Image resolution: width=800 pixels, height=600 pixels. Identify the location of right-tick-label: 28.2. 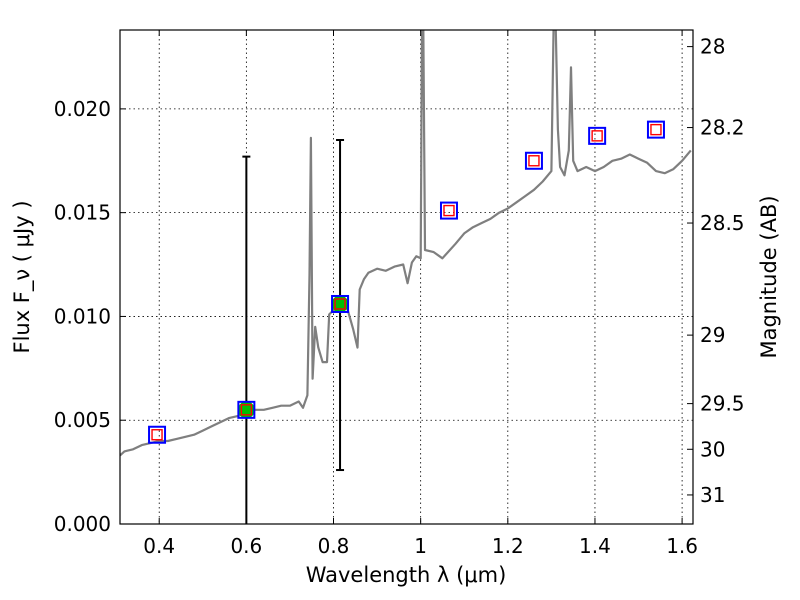
(722, 128).